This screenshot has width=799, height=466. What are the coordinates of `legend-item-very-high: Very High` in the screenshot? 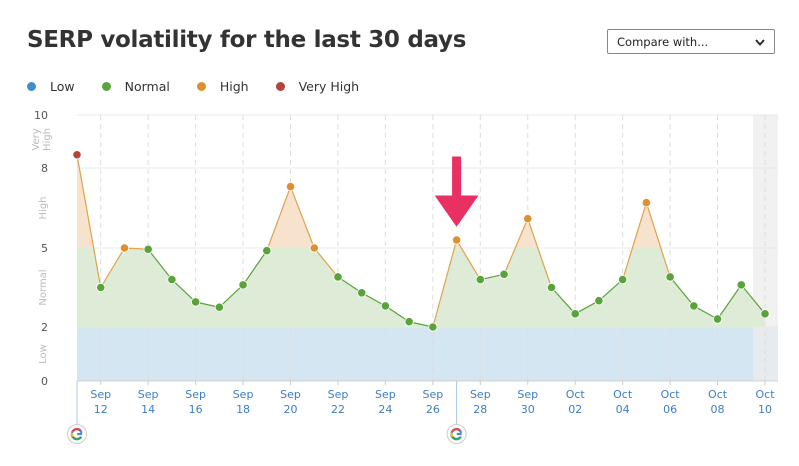 It's located at (317, 86).